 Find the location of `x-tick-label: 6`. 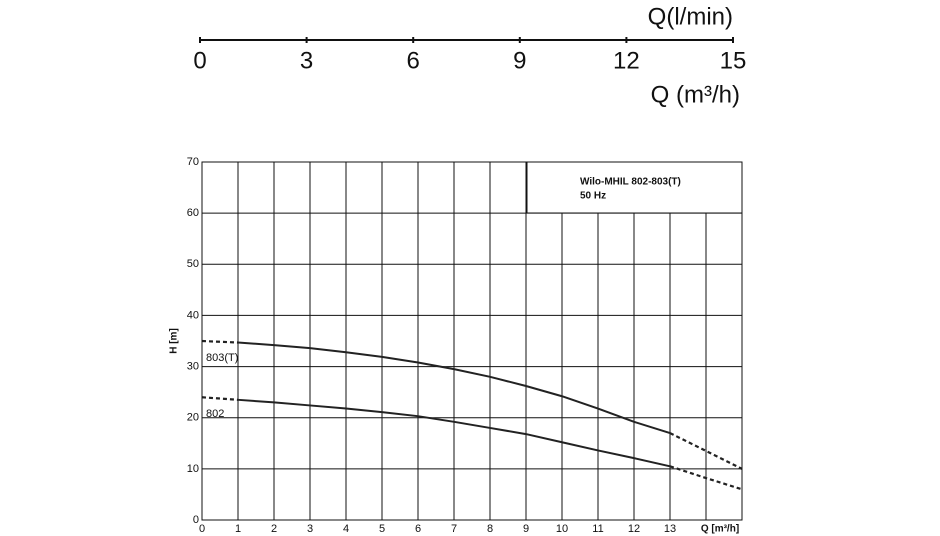

x-tick-label: 6 is located at coordinates (418, 529).